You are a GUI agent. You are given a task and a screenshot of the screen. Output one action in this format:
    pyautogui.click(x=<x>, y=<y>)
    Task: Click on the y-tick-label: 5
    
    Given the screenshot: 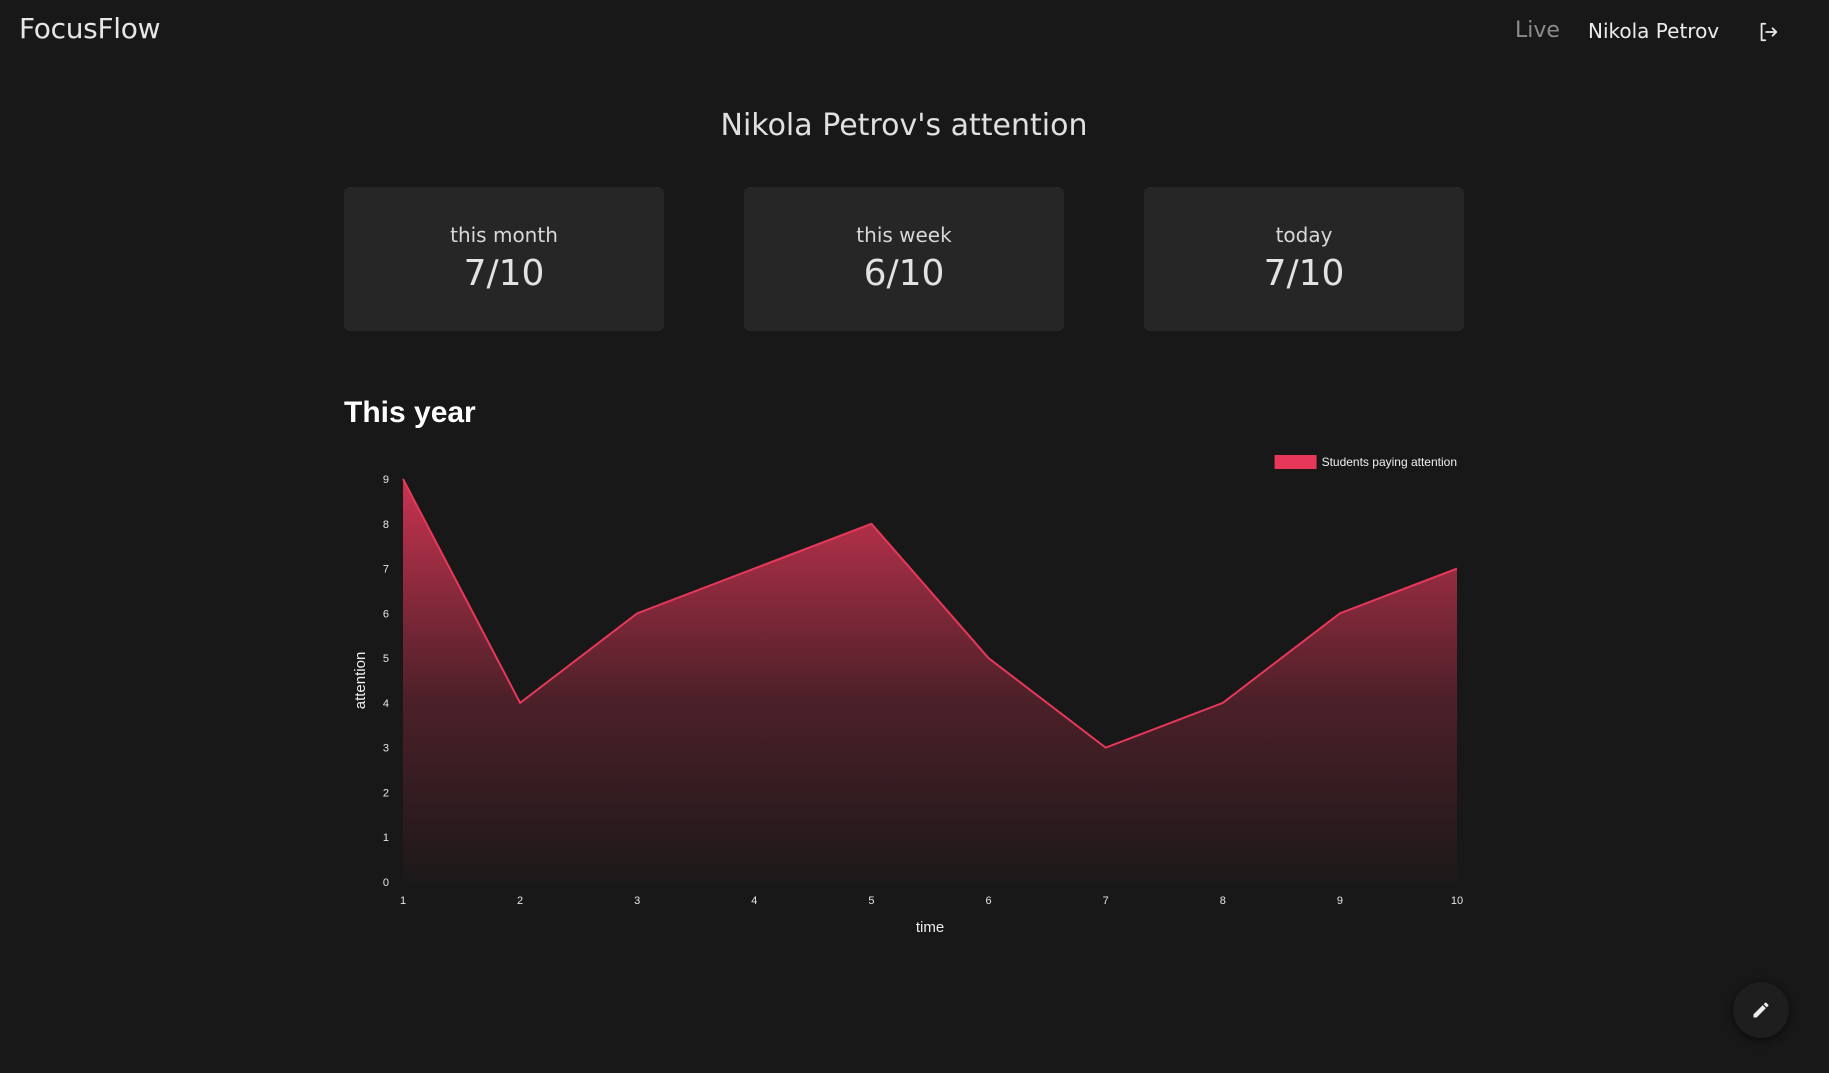 What is the action you would take?
    pyautogui.click(x=386, y=659)
    